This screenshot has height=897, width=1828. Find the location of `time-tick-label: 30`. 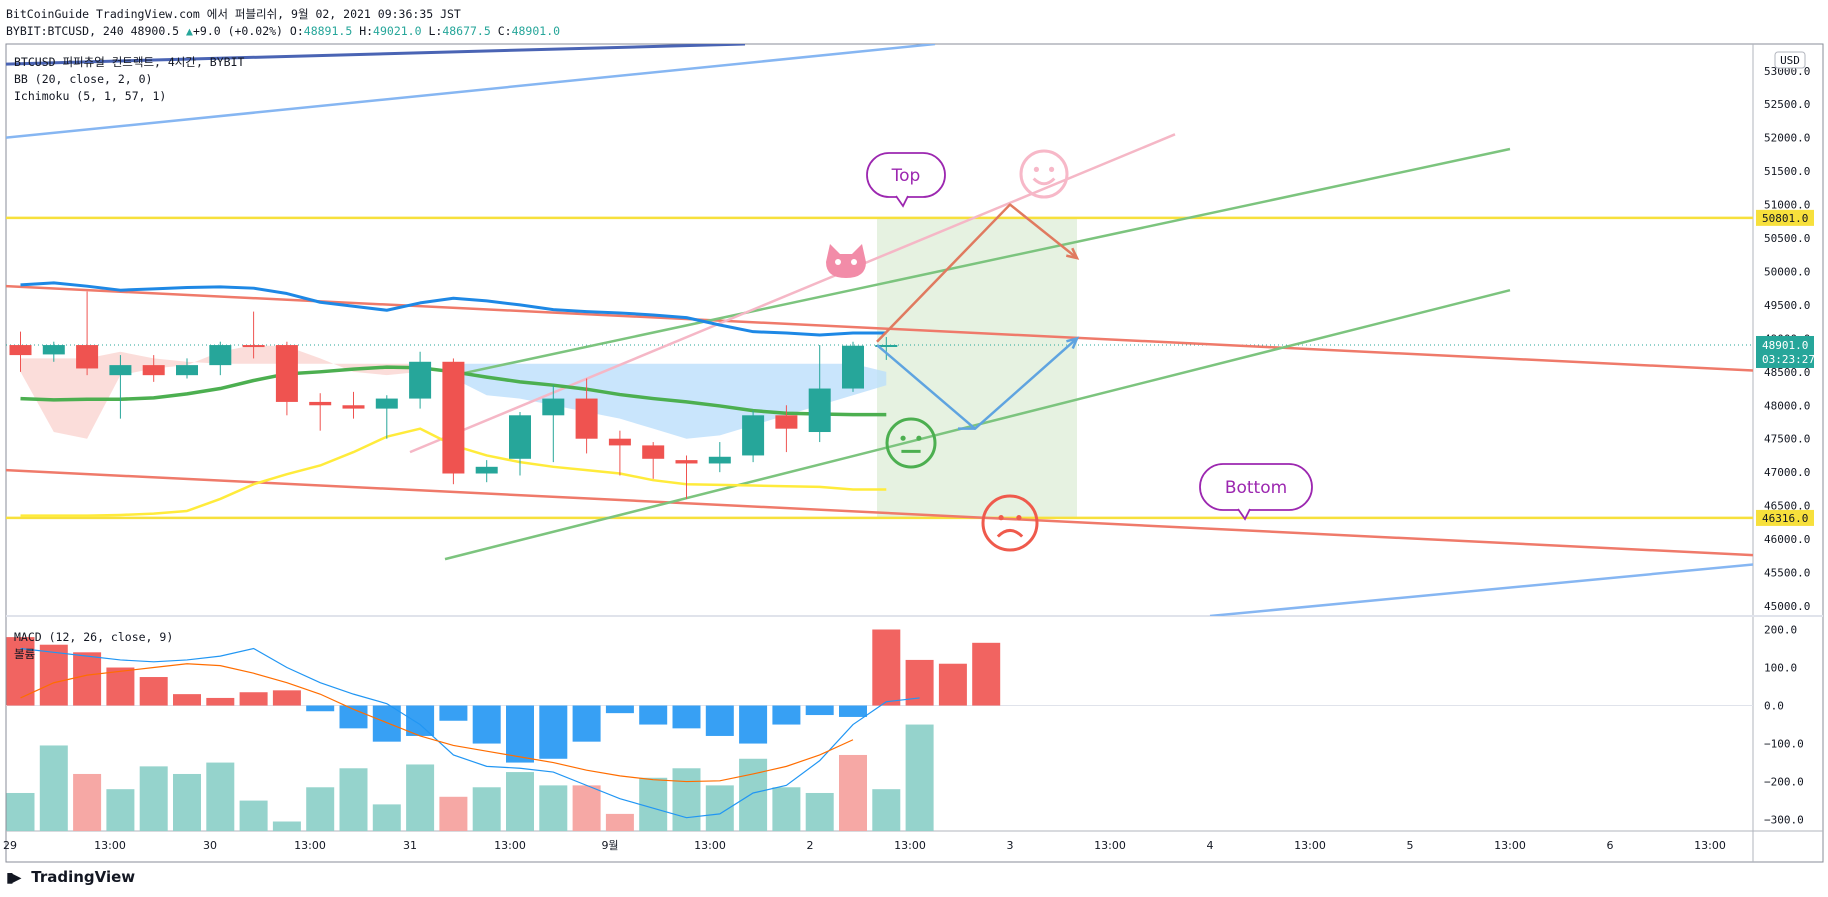

time-tick-label: 30 is located at coordinates (210, 845).